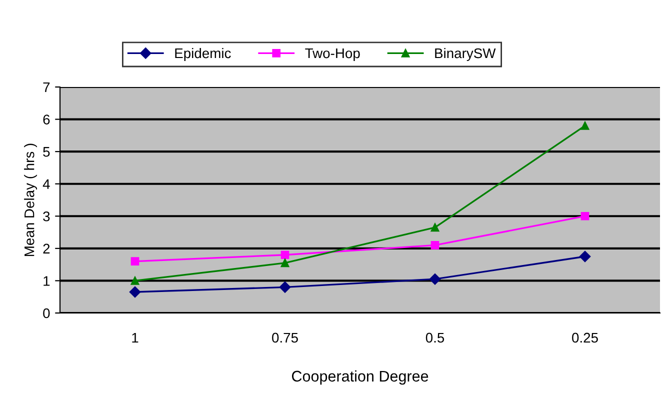 The width and height of the screenshot is (671, 413). What do you see at coordinates (46, 87) in the screenshot?
I see `y-tick-label: 7` at bounding box center [46, 87].